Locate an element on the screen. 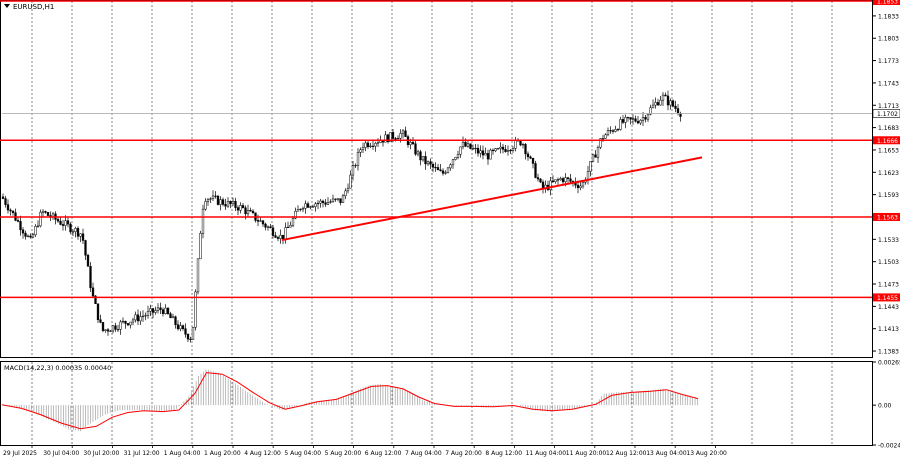 Image resolution: width=900 pixels, height=460 pixels. current-price-tag is located at coordinates (886, 113).